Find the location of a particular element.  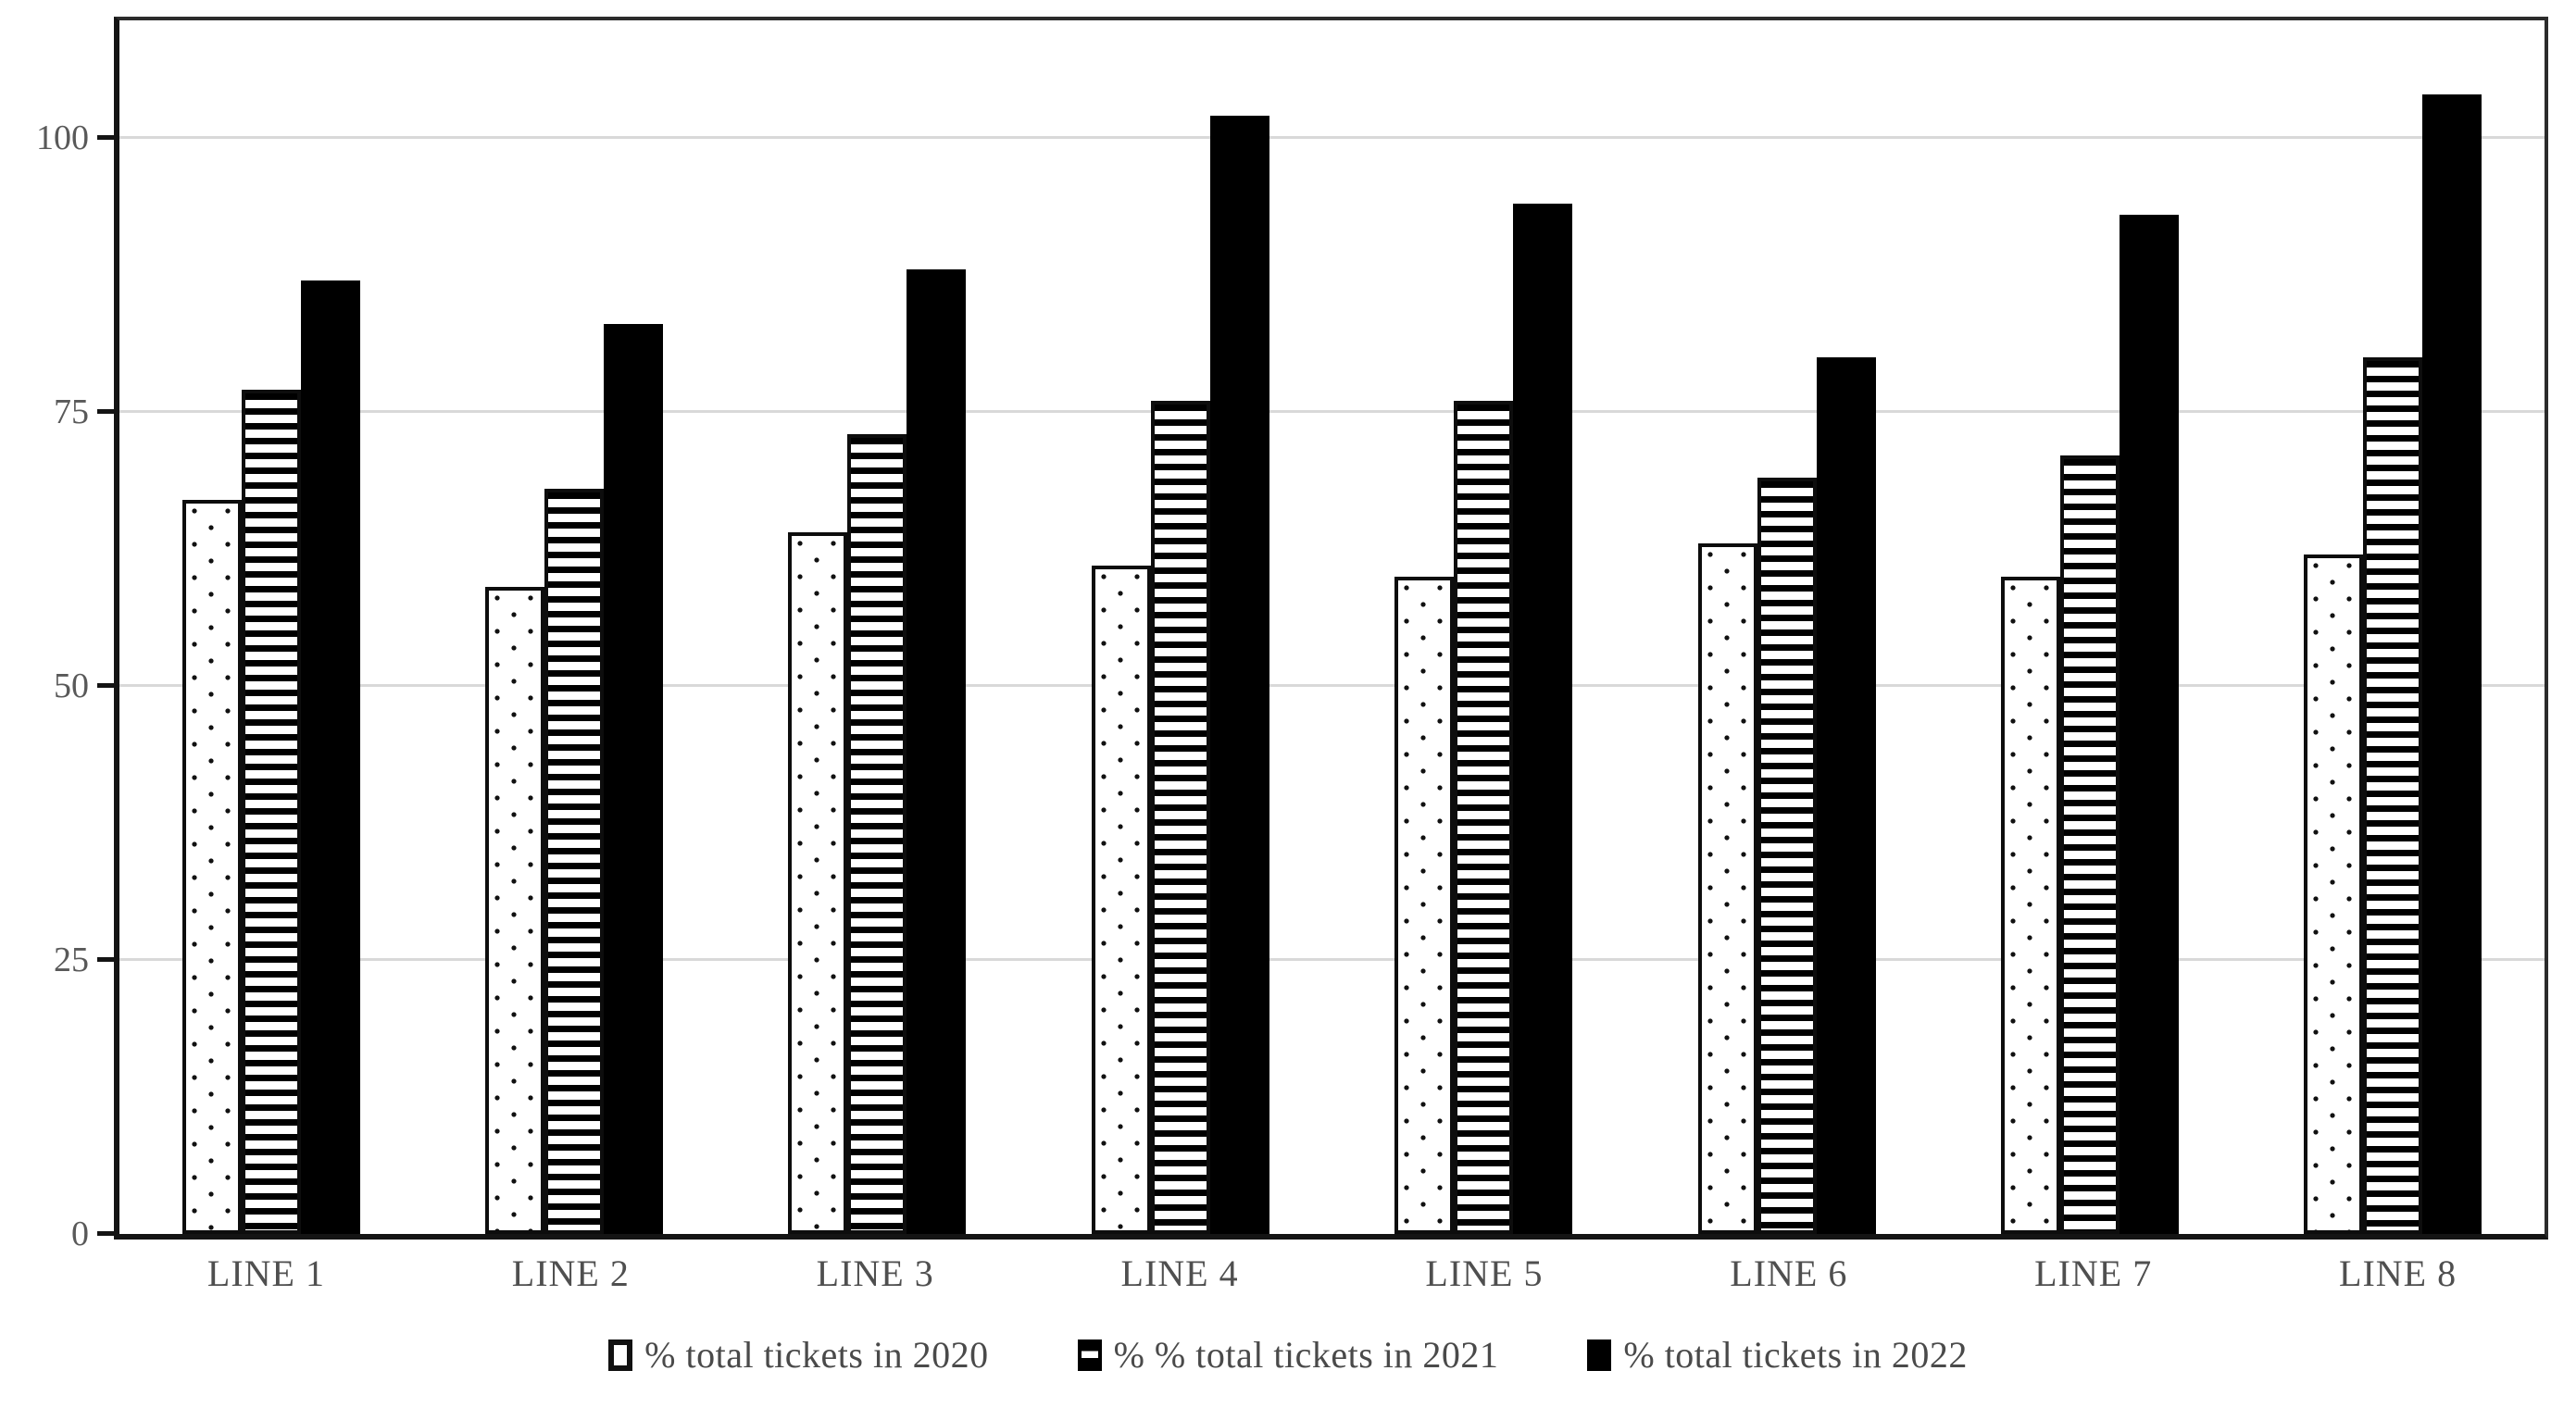

bar-line-3-2020 is located at coordinates (818, 883).